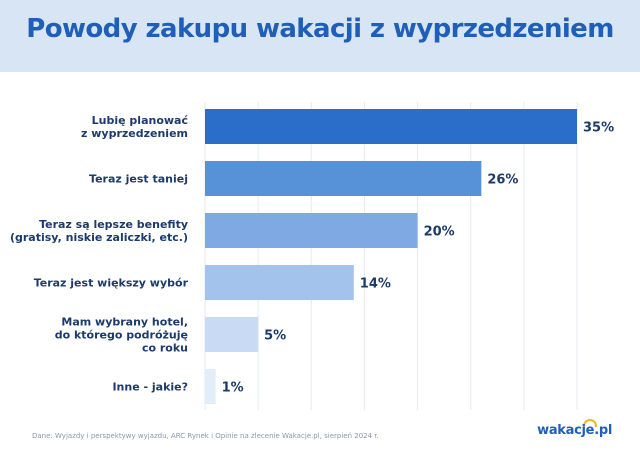  I want to click on value-label: 5%, so click(275, 336).